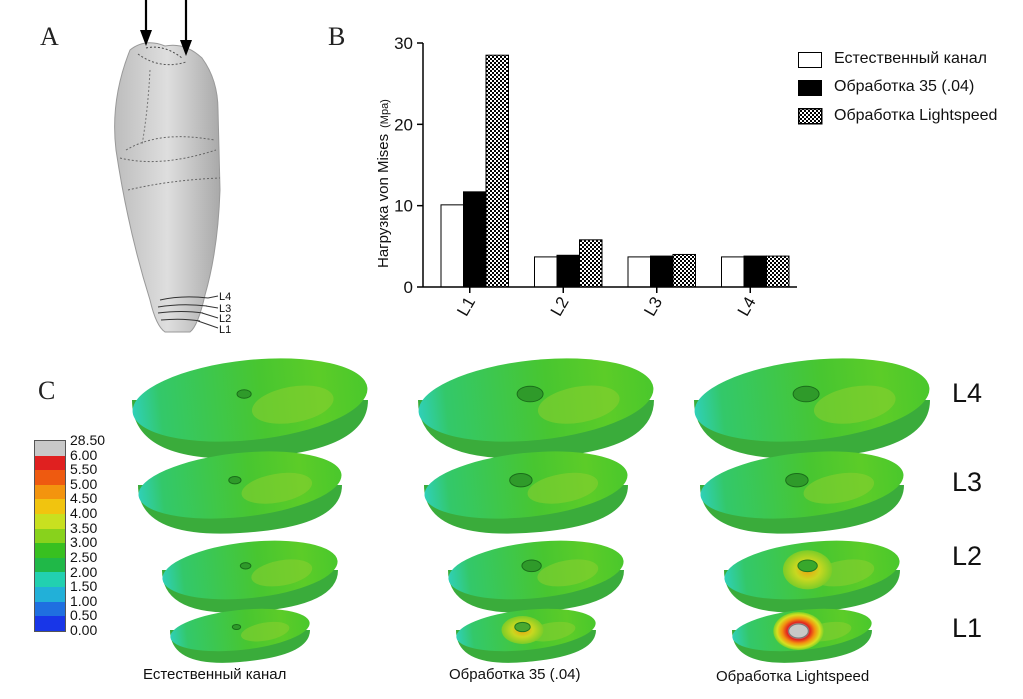 Image resolution: width=1023 pixels, height=699 pixels. What do you see at coordinates (383, 183) in the screenshot?
I see `y-axis-label: Нагрузка von Mises(Mpa)` at bounding box center [383, 183].